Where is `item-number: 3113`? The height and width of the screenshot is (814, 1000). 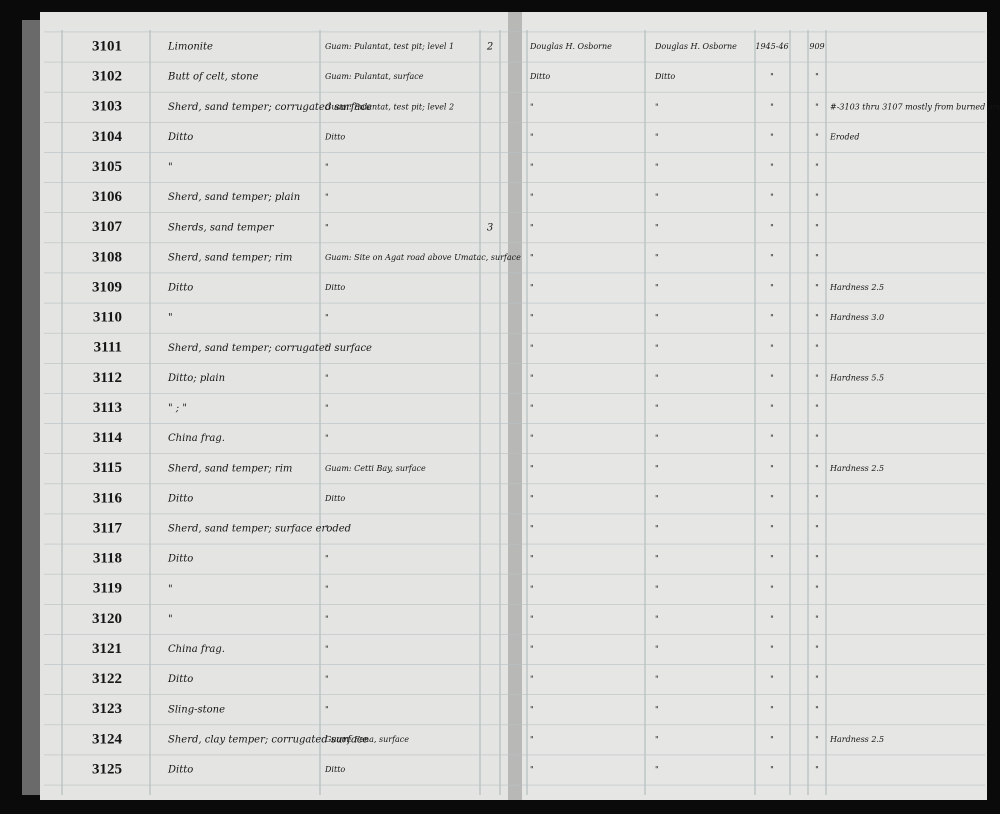
item-number: 3113 is located at coordinates (107, 408).